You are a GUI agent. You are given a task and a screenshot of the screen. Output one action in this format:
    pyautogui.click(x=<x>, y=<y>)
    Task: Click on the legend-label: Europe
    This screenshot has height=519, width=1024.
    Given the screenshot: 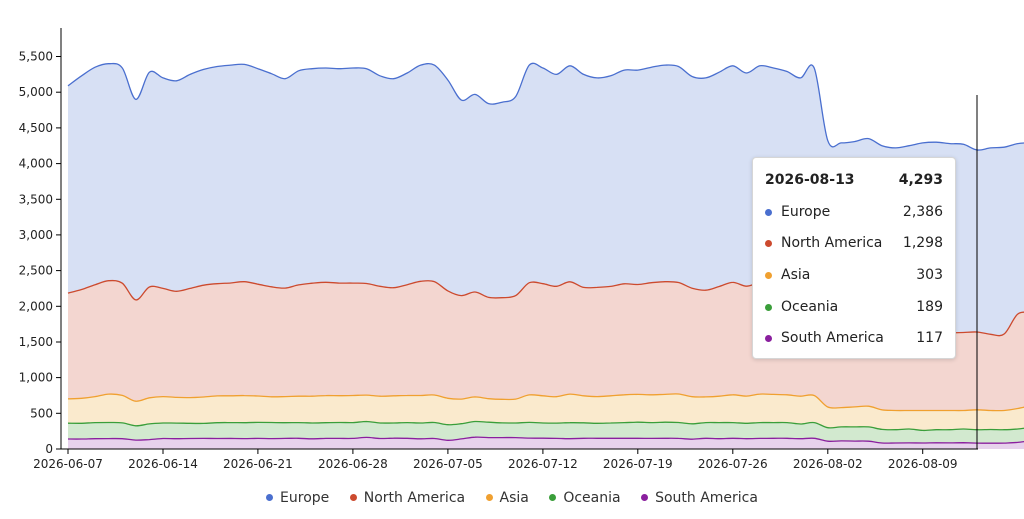 What is the action you would take?
    pyautogui.click(x=305, y=498)
    